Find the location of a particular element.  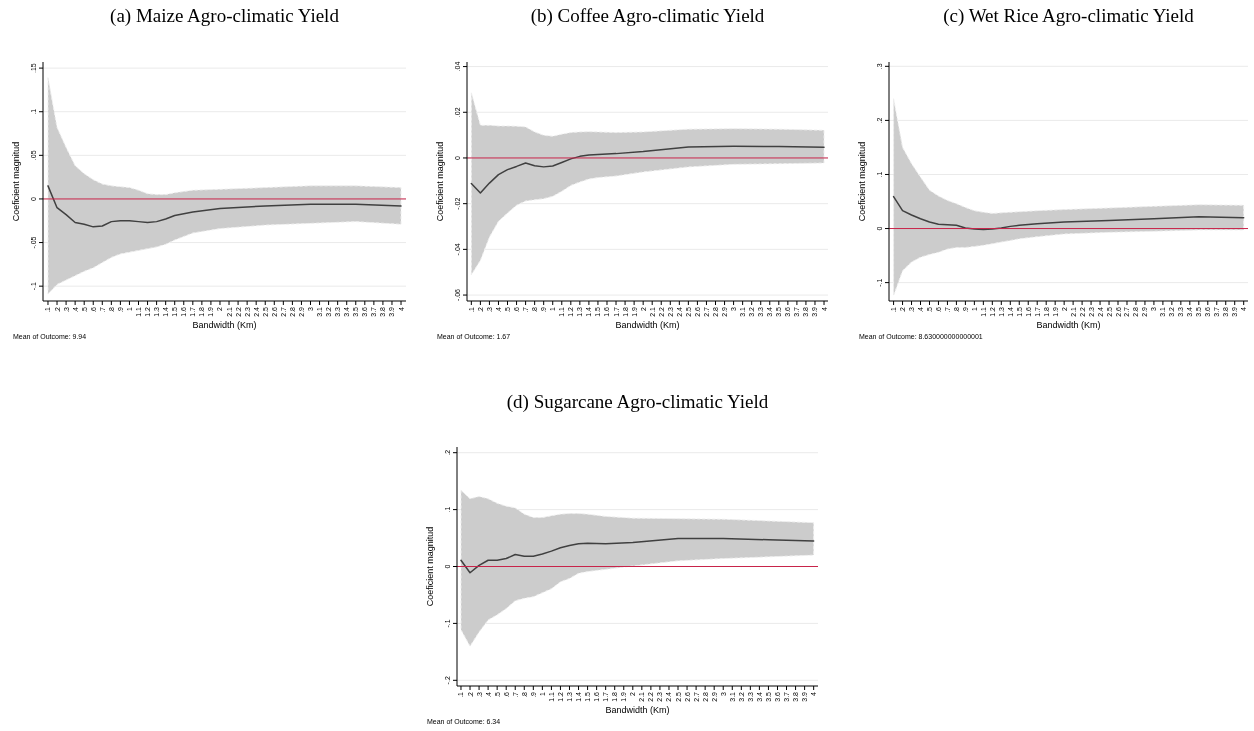

chart-title: (d) Sugarcane Agro-climatic Yield is located at coordinates (637, 402).